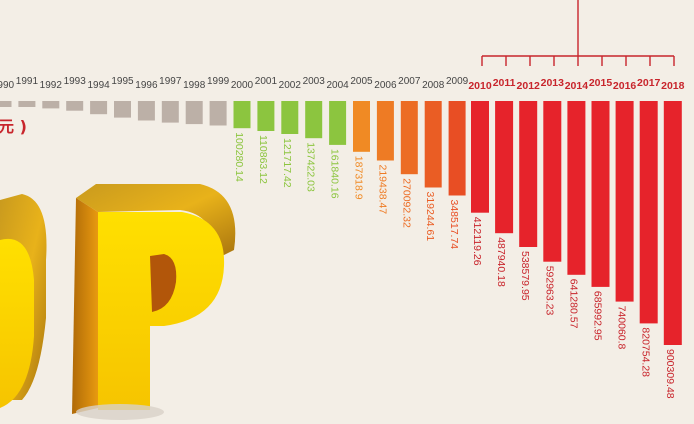  What do you see at coordinates (433, 85) in the screenshot?
I see `year-label-2008: 2008` at bounding box center [433, 85].